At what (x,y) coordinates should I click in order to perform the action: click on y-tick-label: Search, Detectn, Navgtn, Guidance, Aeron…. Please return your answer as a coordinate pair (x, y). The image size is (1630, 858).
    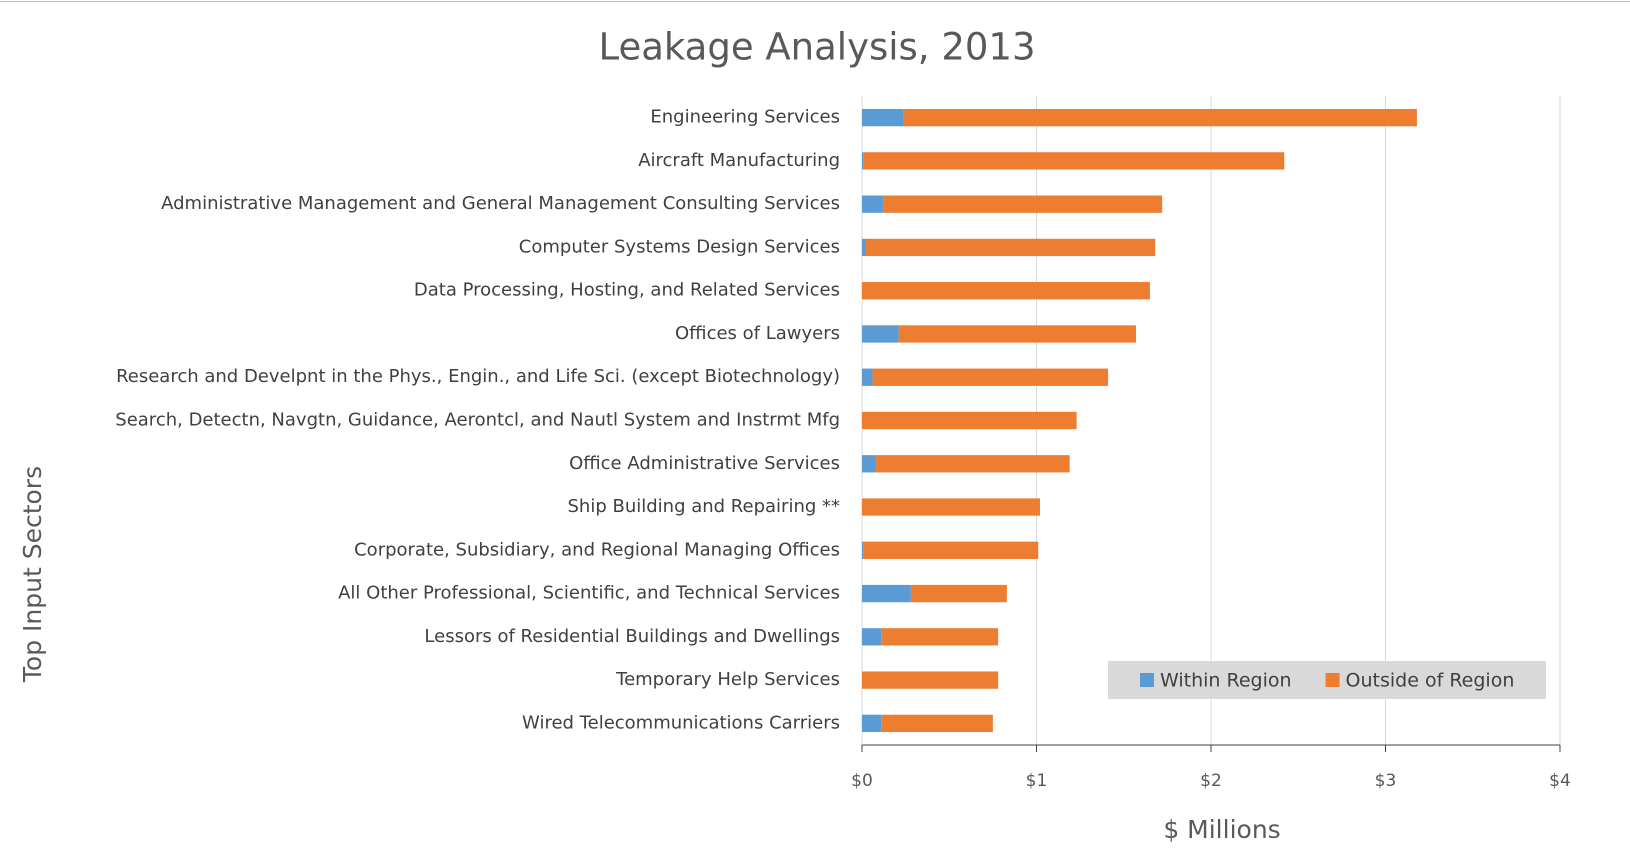
    Looking at the image, I should click on (477, 420).